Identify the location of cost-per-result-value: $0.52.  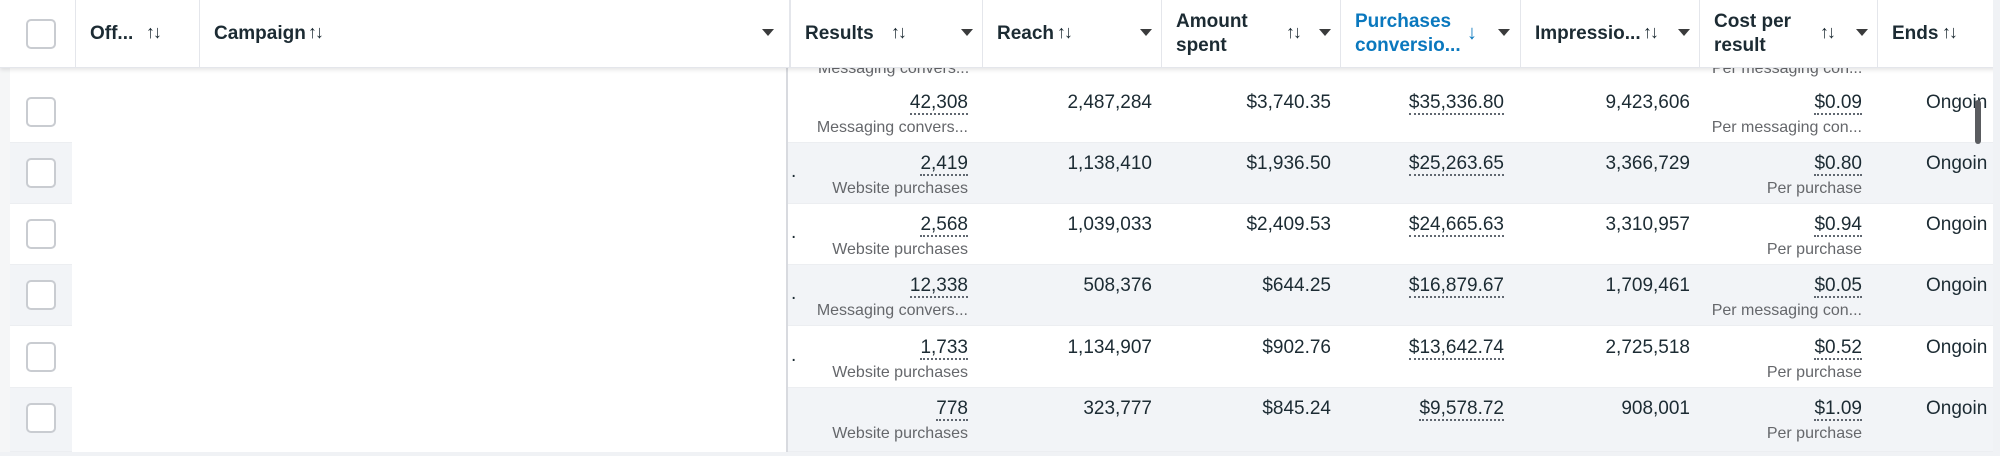
(1838, 348).